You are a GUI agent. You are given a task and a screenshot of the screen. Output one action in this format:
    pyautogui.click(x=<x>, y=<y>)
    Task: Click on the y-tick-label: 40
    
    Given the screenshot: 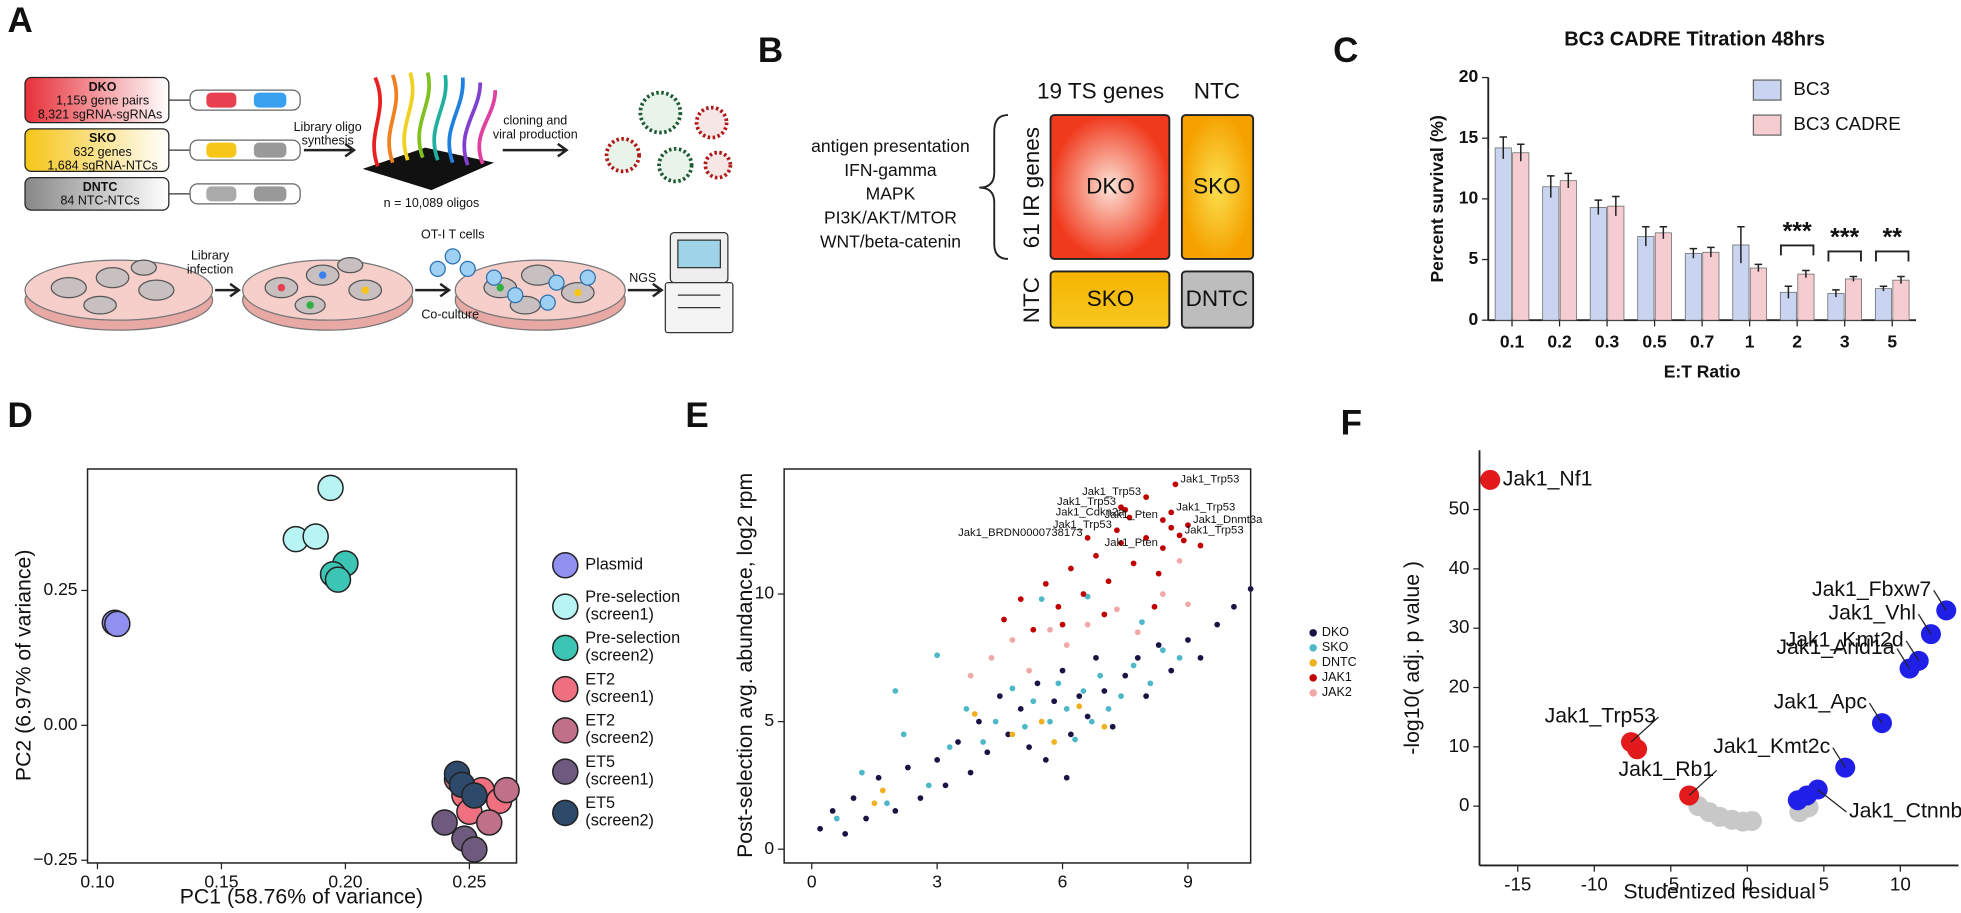 What is the action you would take?
    pyautogui.click(x=1459, y=567)
    